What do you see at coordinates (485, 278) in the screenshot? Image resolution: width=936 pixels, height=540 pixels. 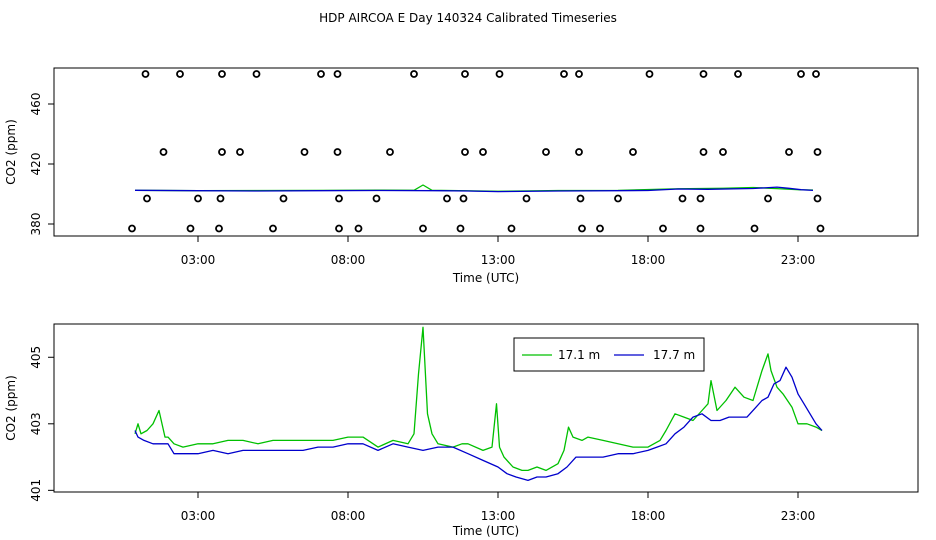 I see `top-x-axis-label: Time (UTC)` at bounding box center [485, 278].